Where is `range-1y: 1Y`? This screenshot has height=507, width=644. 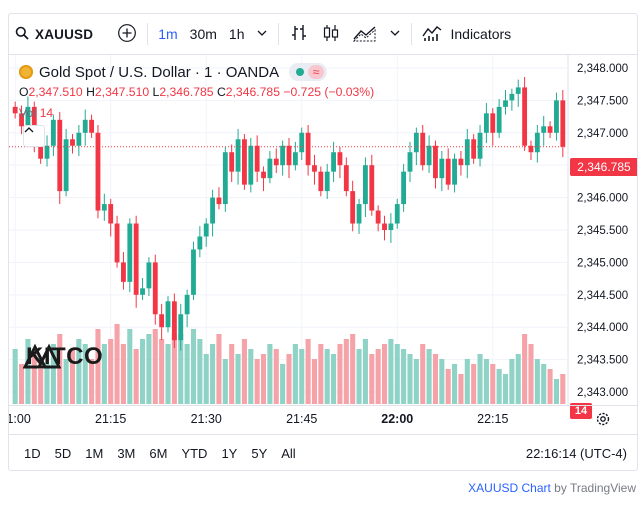 range-1y: 1Y is located at coordinates (229, 453).